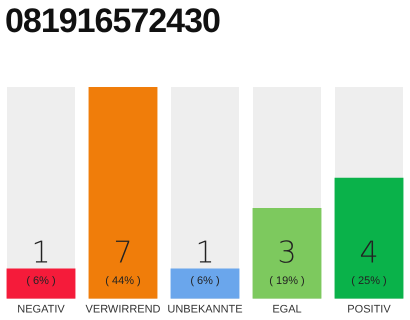 The width and height of the screenshot is (410, 320). Describe the element at coordinates (123, 309) in the screenshot. I see `x-tick-label: VERWIRREND` at that location.